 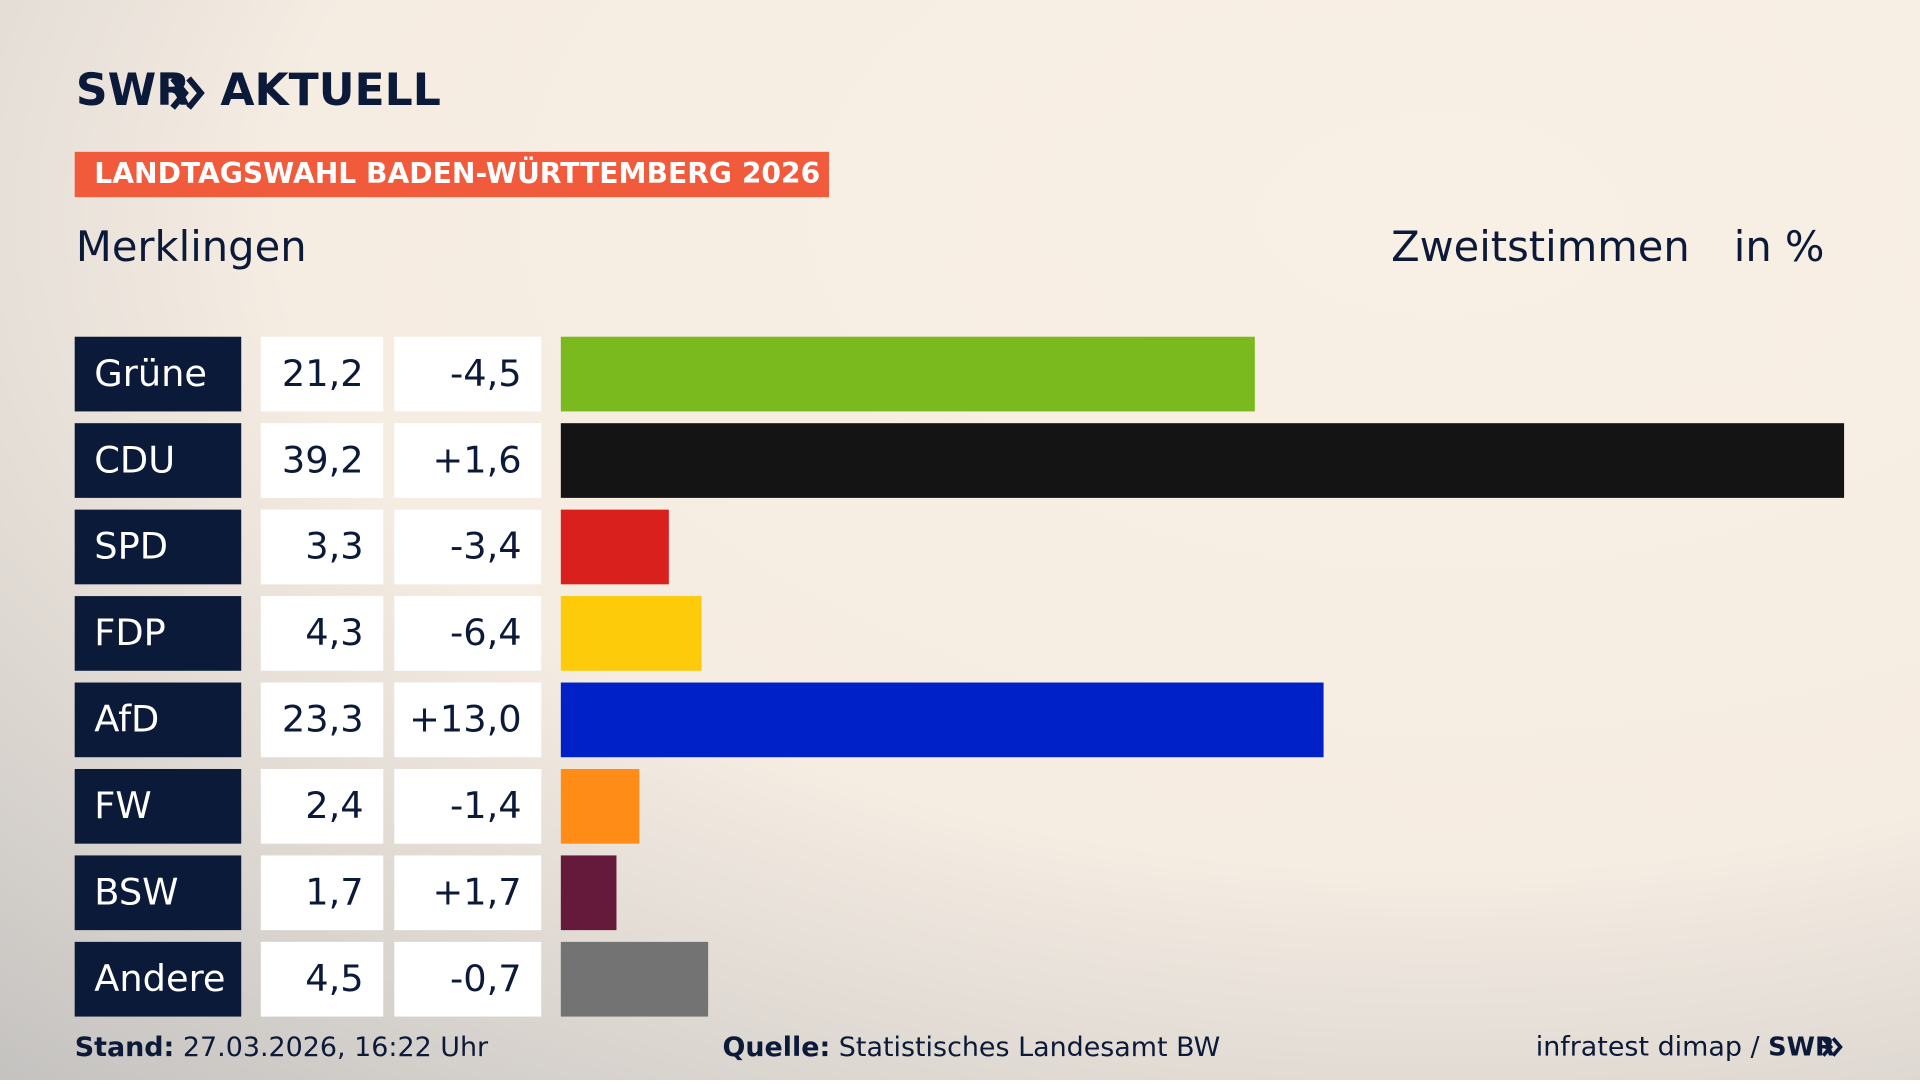 What do you see at coordinates (486, 546) in the screenshot?
I see `change-label: -3,4` at bounding box center [486, 546].